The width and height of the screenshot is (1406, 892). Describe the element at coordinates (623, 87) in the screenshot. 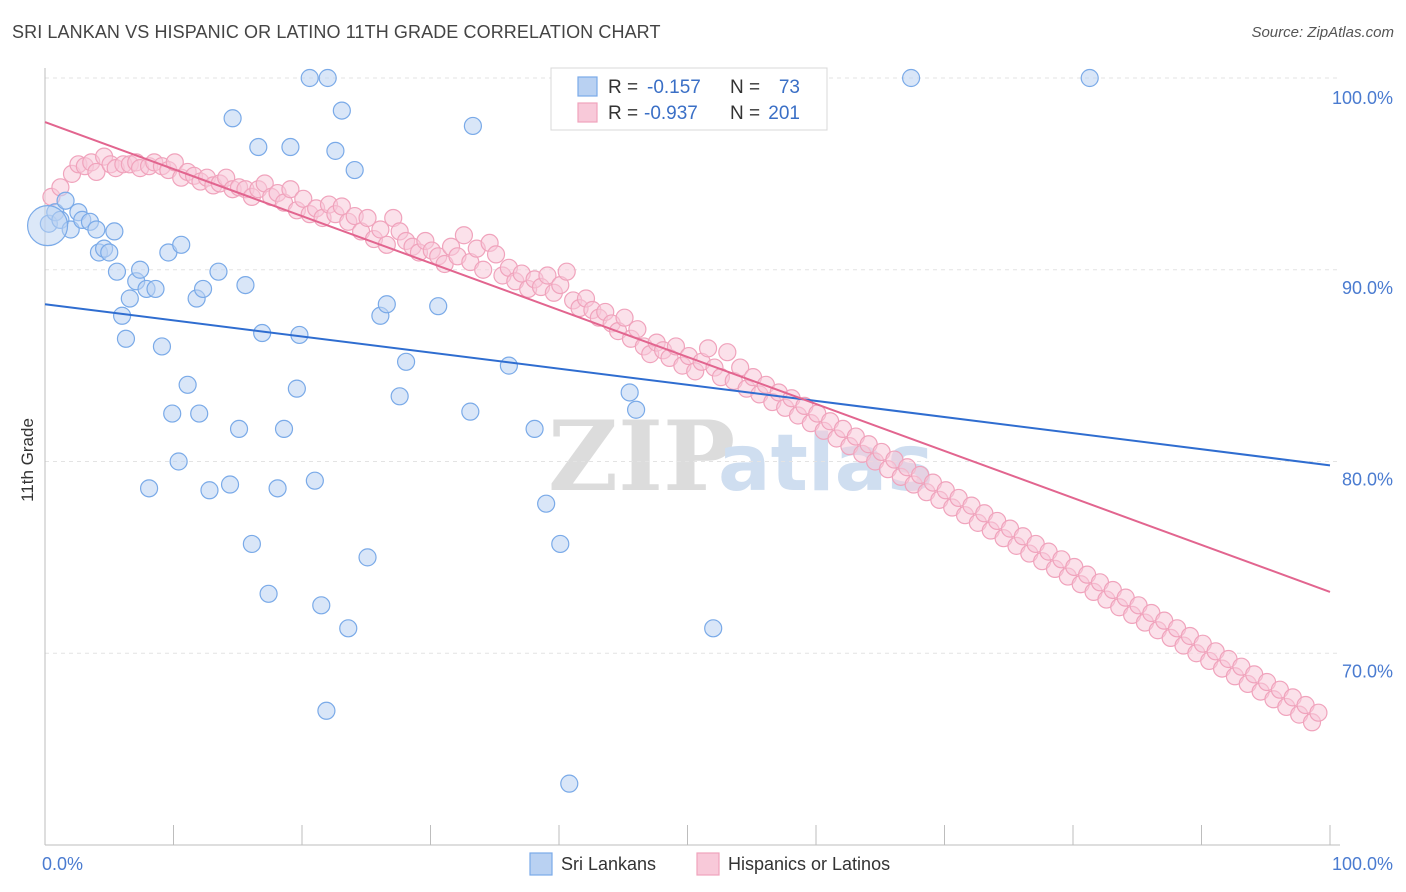

I see `legend-r-label-1: R =` at that location.